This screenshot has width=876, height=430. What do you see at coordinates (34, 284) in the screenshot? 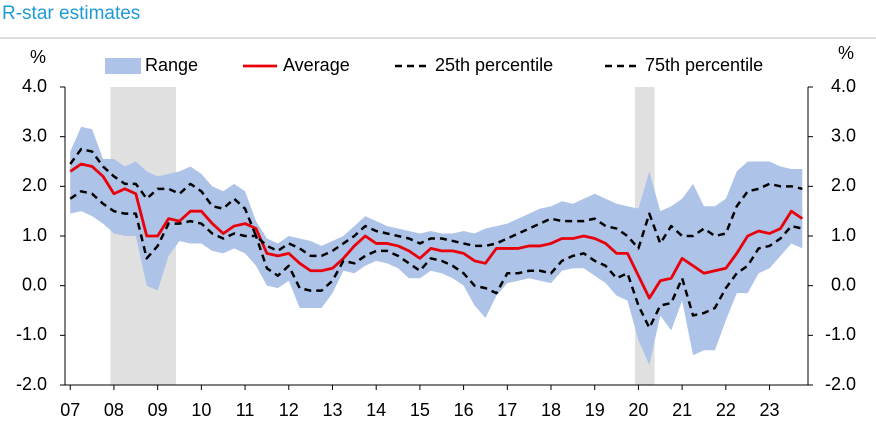
I see `y-tick-label: 0.0` at bounding box center [34, 284].